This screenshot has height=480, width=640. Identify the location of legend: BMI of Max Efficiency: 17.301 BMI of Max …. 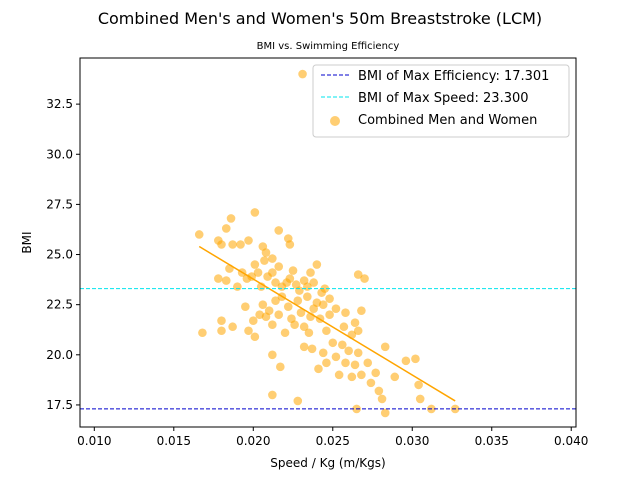
(441, 101).